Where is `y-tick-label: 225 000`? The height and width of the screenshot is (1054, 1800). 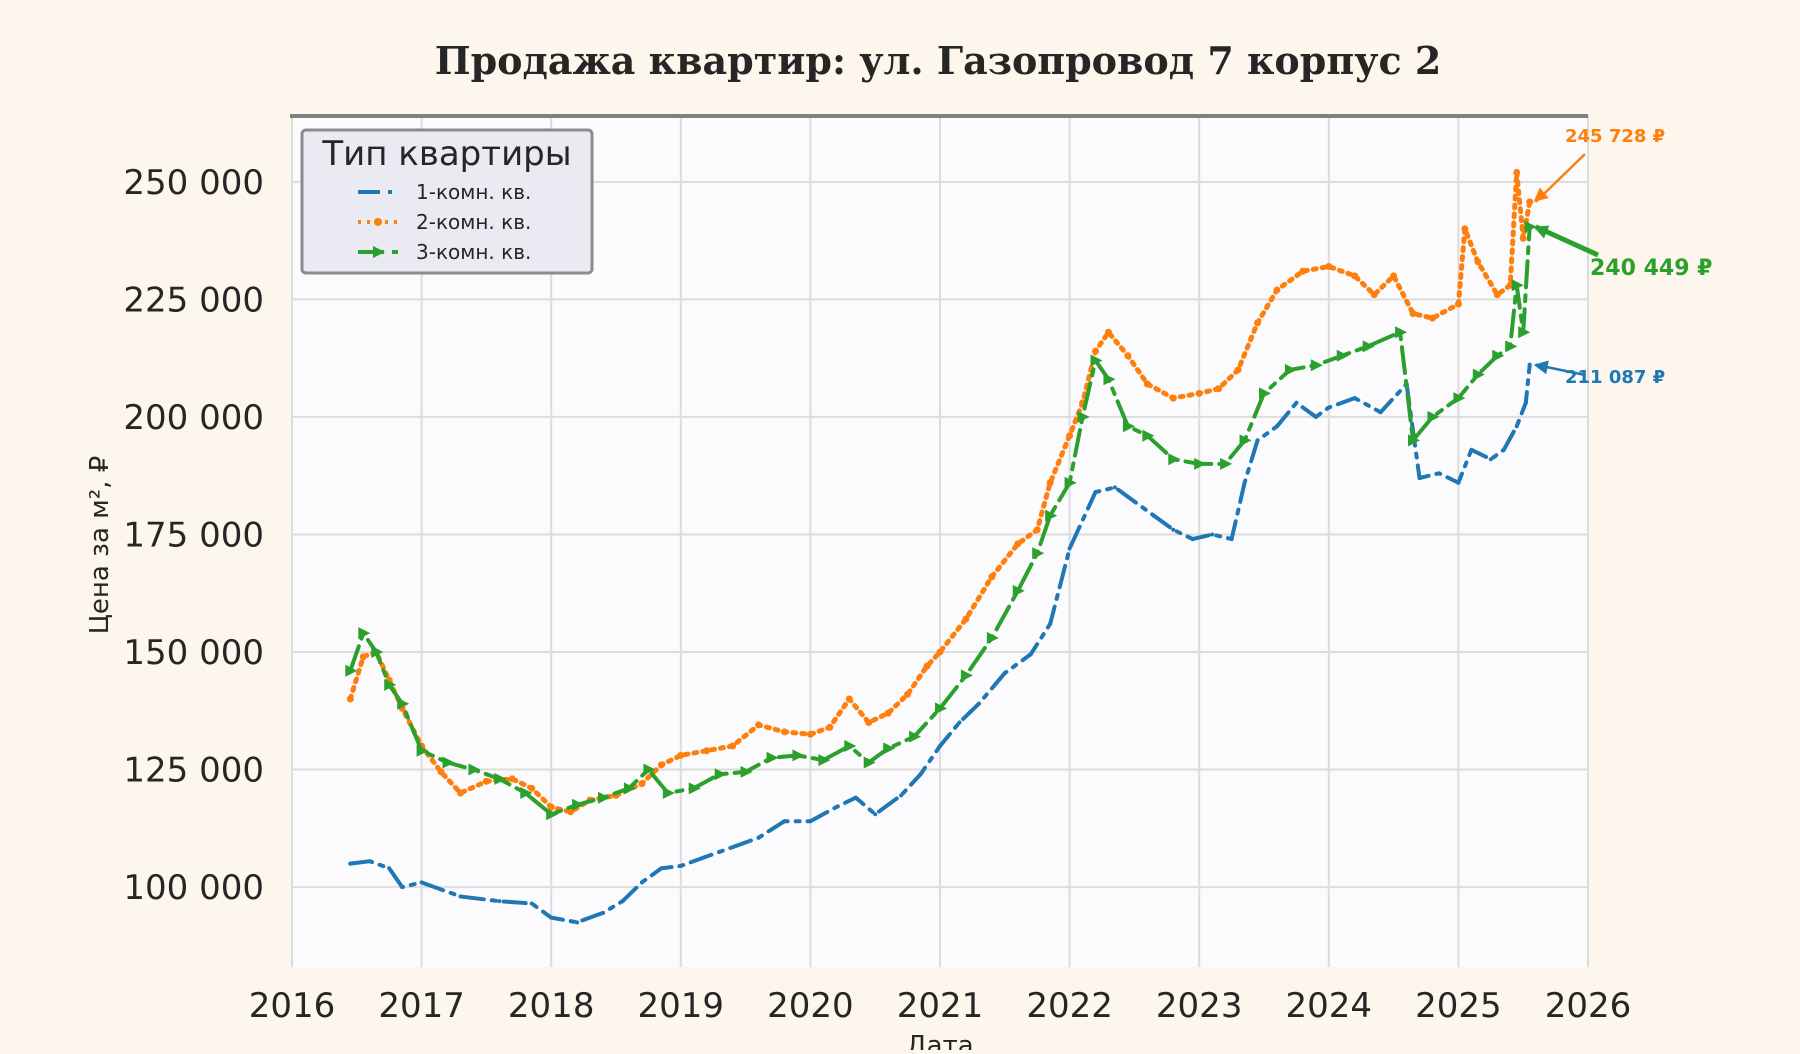
y-tick-label: 225 000 is located at coordinates (193, 300).